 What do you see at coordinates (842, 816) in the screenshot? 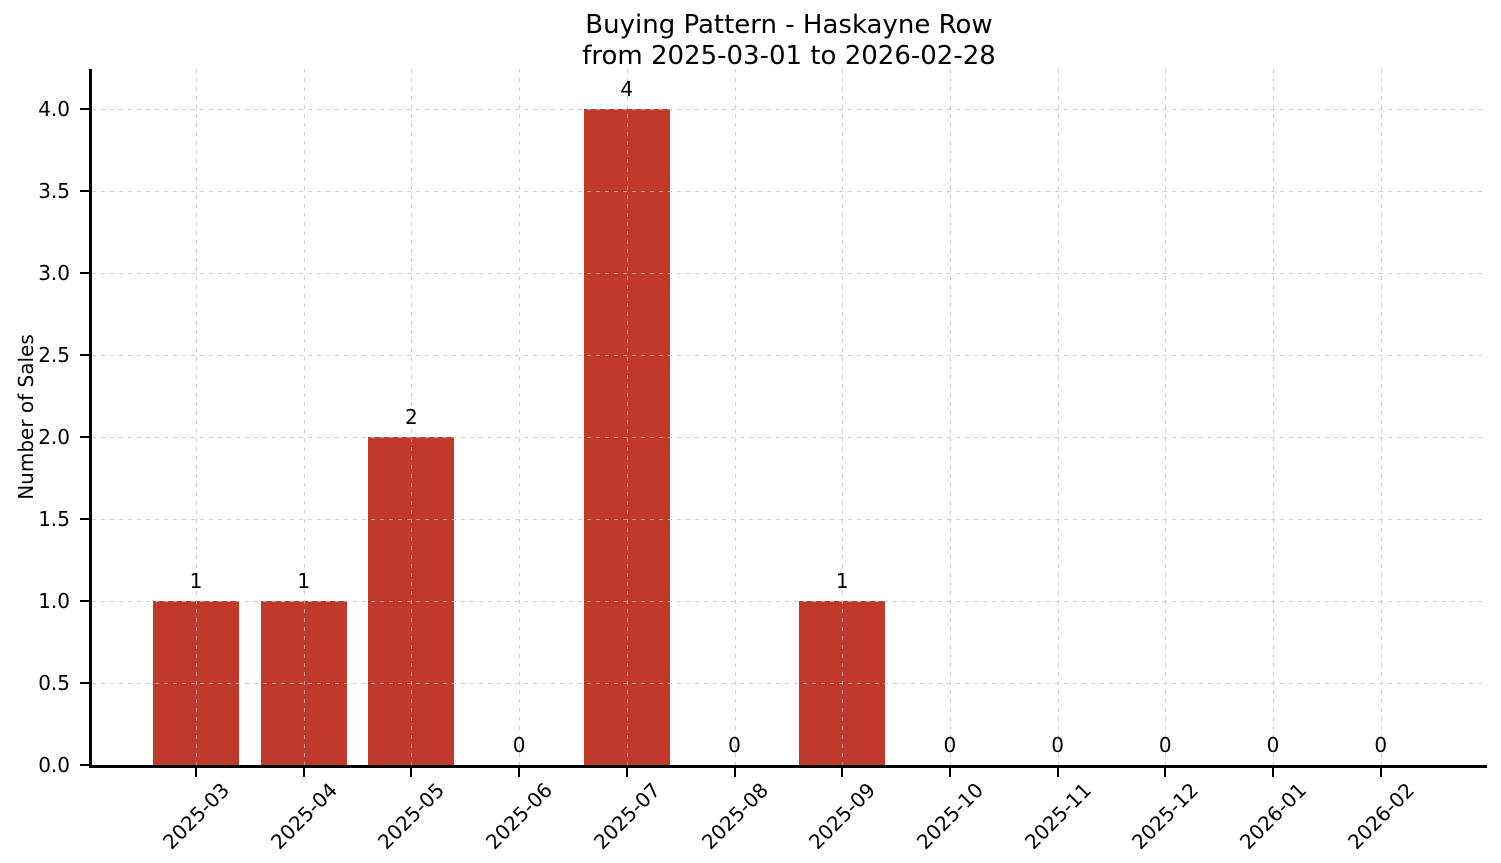
I see `x-tick-label-2025-09: 2025-09` at bounding box center [842, 816].